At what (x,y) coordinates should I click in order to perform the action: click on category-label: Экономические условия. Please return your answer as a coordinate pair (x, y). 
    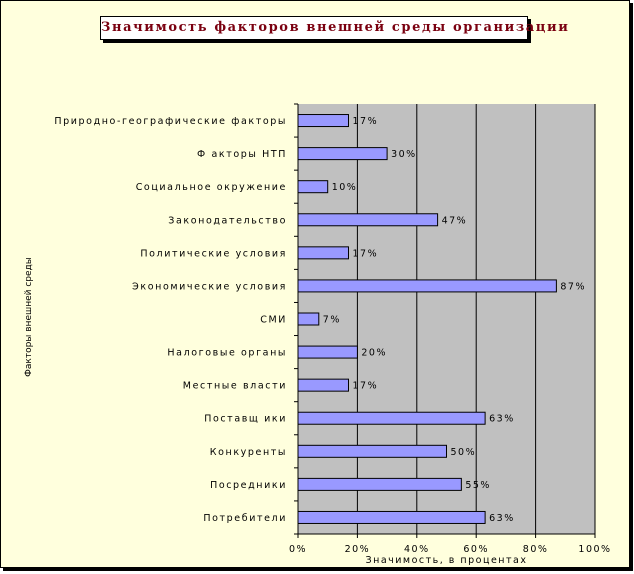
    Looking at the image, I should click on (209, 286).